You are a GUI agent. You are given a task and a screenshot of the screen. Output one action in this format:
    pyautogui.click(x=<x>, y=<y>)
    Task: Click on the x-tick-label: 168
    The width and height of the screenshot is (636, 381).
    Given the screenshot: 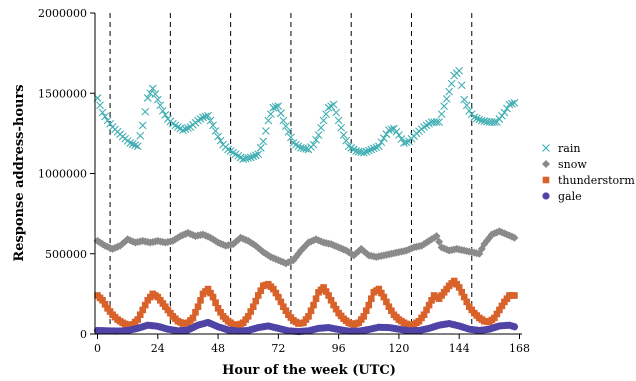 What is the action you would take?
    pyautogui.click(x=519, y=348)
    